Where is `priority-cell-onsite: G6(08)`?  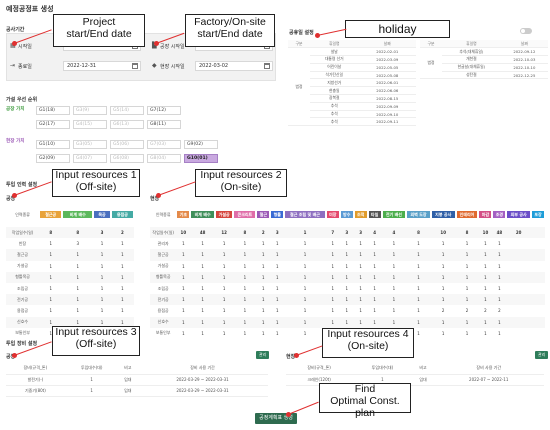
priority-cell-onsite: G6(08) is located at coordinates (127, 158).